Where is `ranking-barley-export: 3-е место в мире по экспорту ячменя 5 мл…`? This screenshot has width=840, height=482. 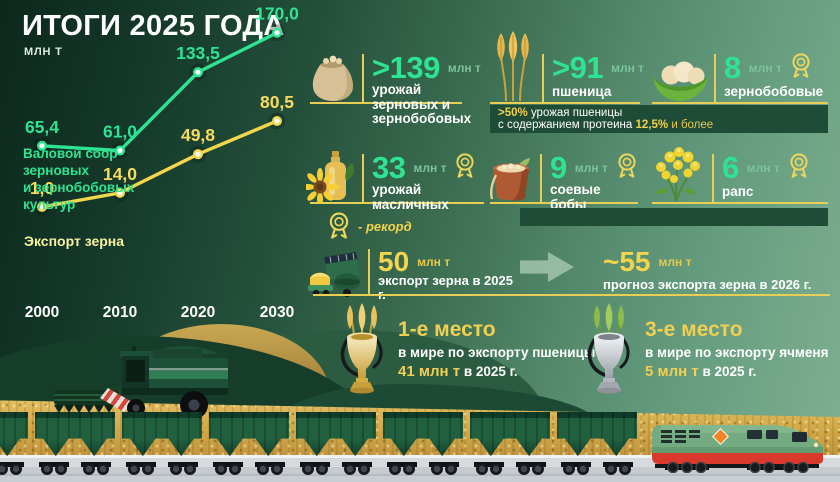 ranking-barley-export: 3-е место в мире по экспорту ячменя 5 мл… is located at coordinates (705, 349).